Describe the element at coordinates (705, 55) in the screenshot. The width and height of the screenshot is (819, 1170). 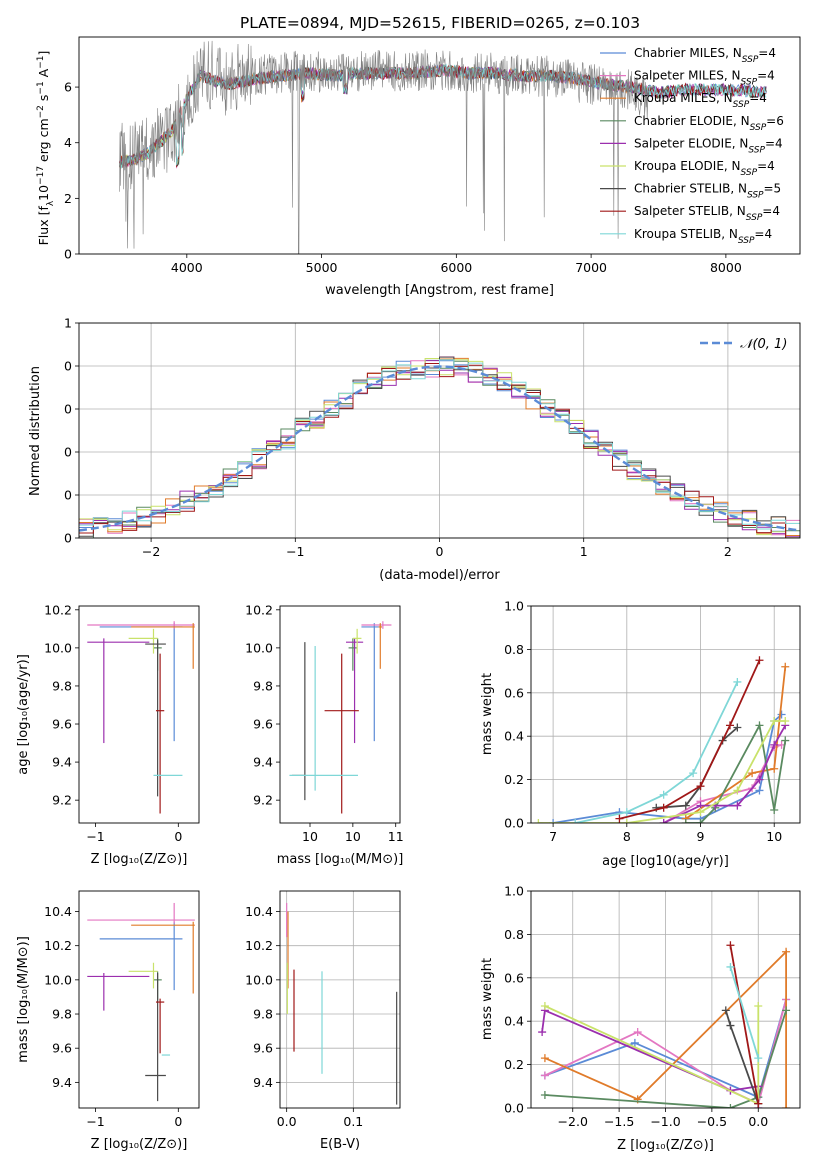
I see `legend-entry: Chabrier MILES, NSSP=4` at that location.